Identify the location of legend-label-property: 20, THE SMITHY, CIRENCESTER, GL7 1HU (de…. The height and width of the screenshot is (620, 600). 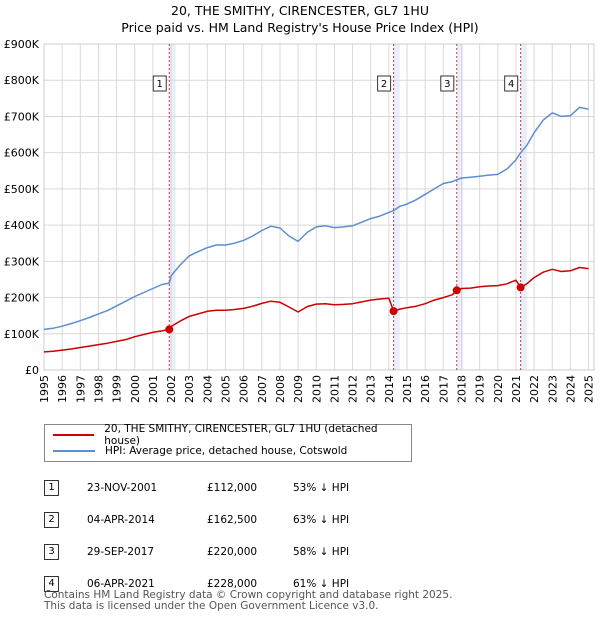
(241, 435).